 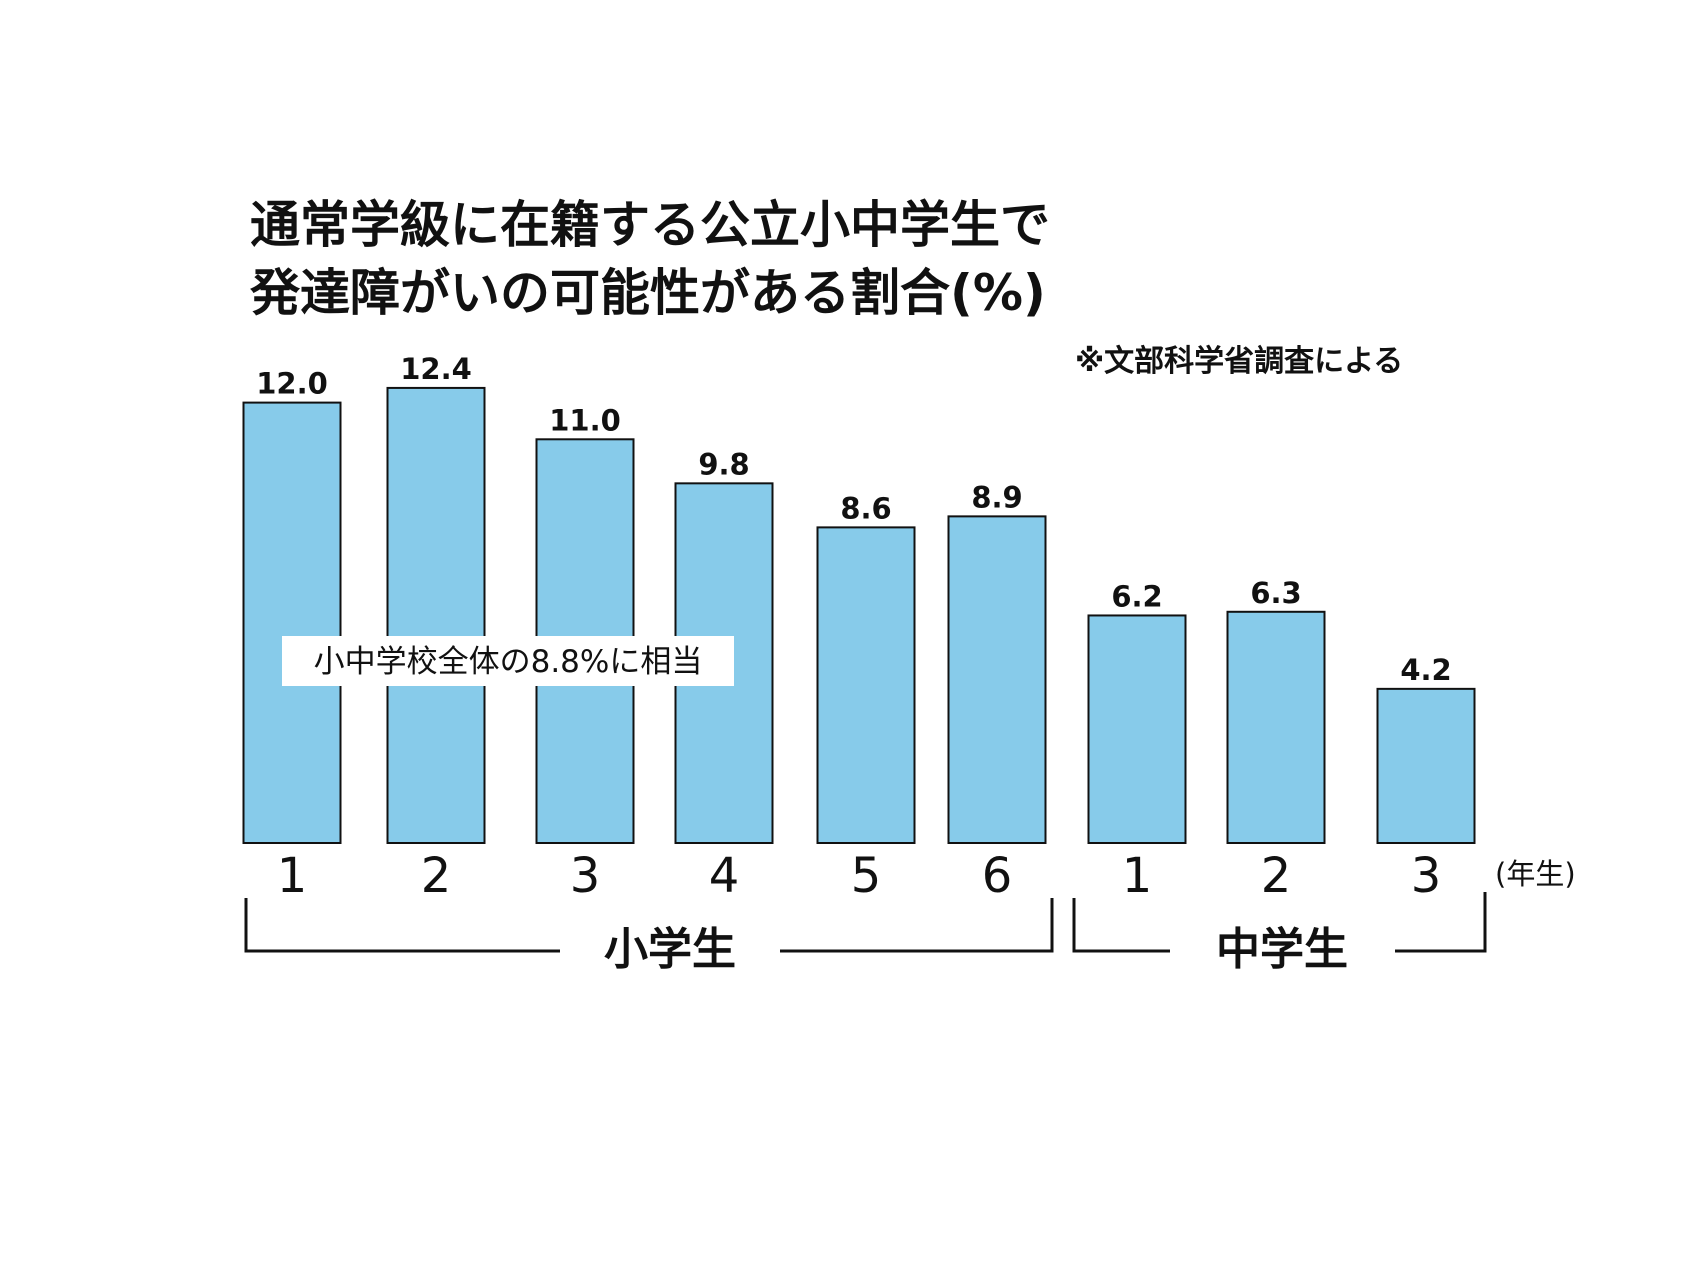 What do you see at coordinates (996, 497) in the screenshot?
I see `value-label-6: 8.9` at bounding box center [996, 497].